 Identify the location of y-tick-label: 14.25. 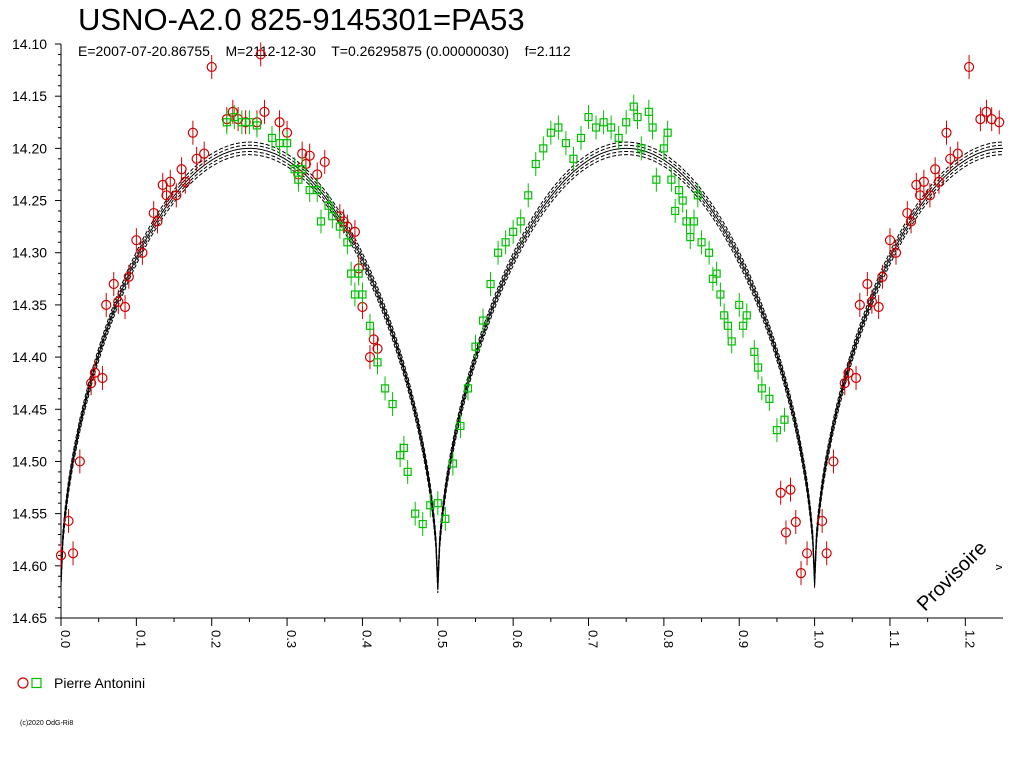
(29, 201).